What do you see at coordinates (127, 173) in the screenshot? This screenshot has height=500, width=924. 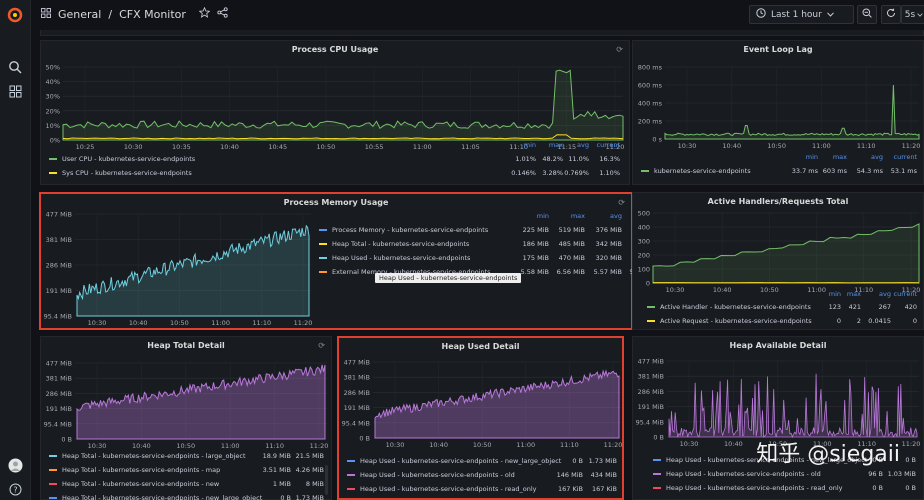 I see `legend-series-name: Sys CPU - kubernetes-service-endpoints` at bounding box center [127, 173].